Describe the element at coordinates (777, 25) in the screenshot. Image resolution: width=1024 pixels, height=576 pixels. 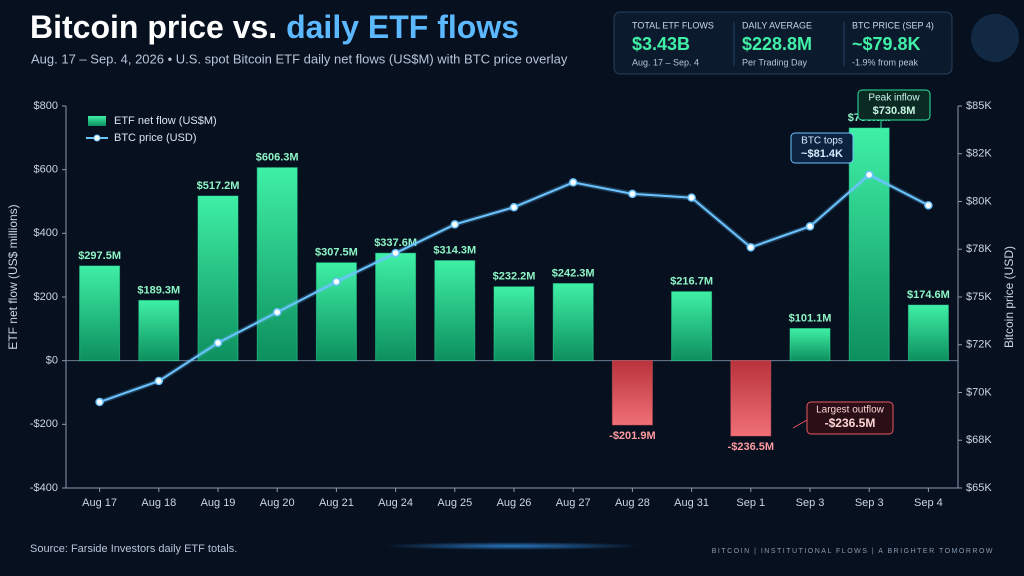
I see `kpi-label: DAILY AVERAGE` at that location.